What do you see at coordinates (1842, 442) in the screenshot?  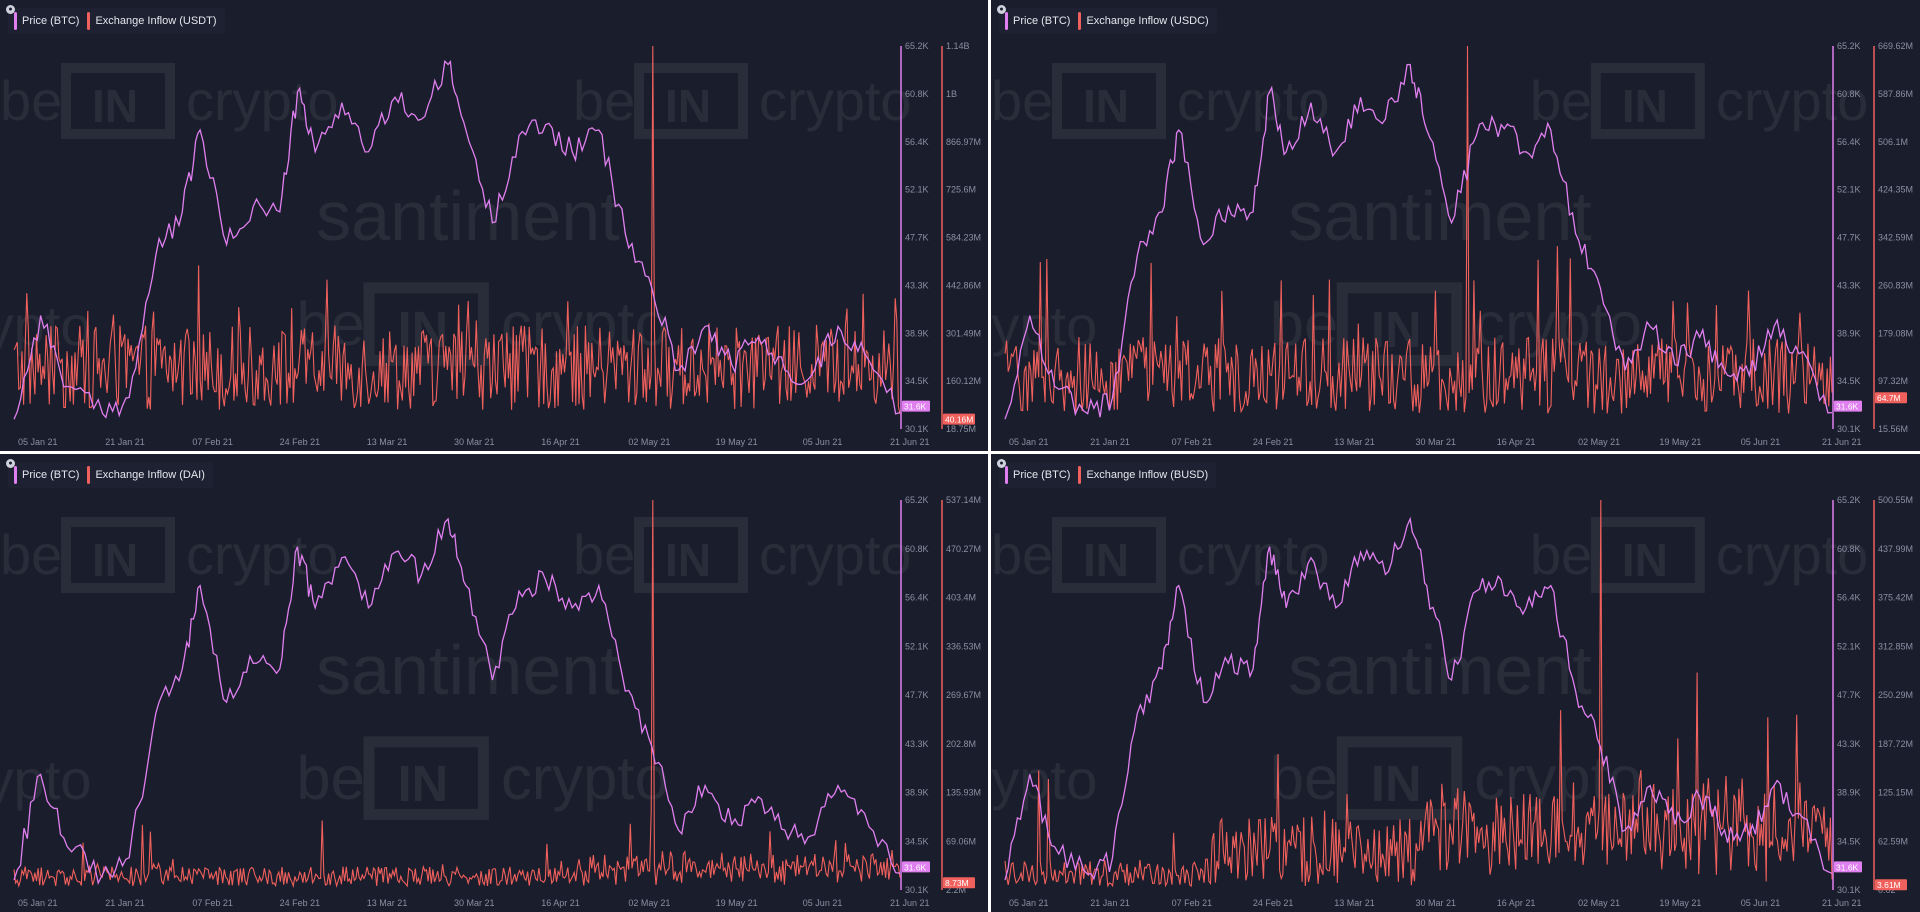 I see `x-tick-label: 21 Jun 21` at bounding box center [1842, 442].